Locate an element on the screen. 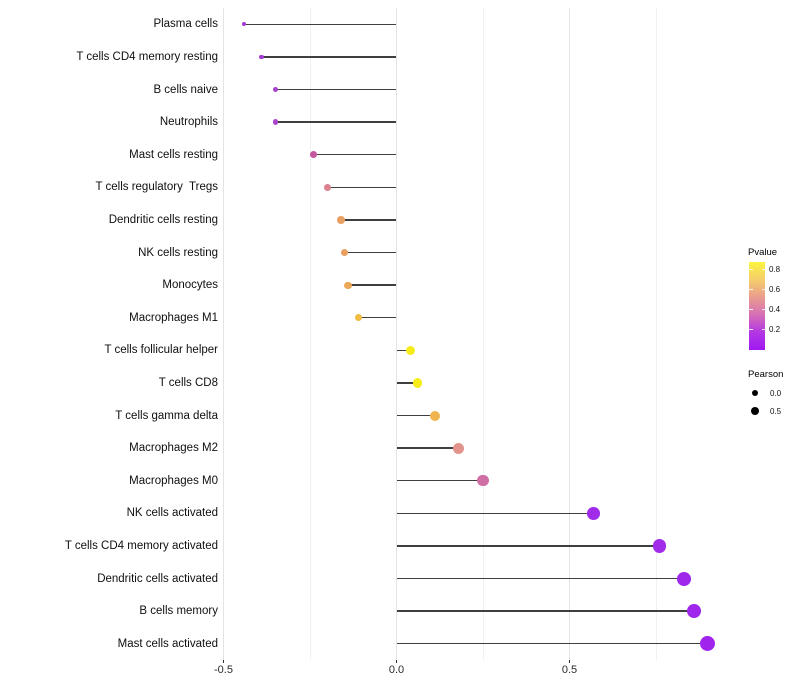 This screenshot has height=700, width=800. y-axis-label: Monocytes is located at coordinates (190, 285).